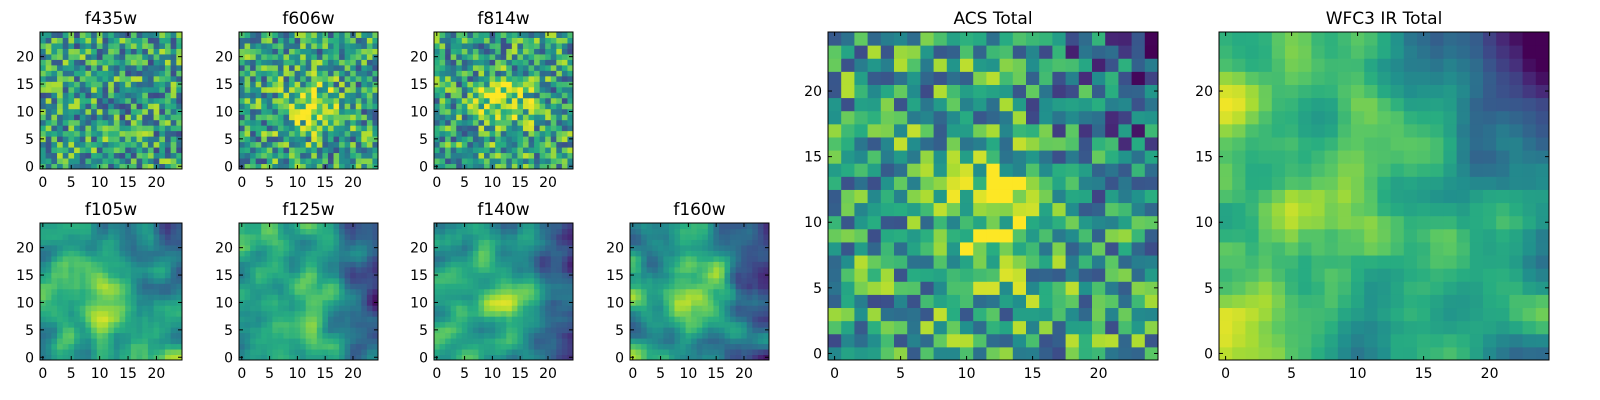  Describe the element at coordinates (700, 292) in the screenshot. I see `heatmap-cells` at that location.